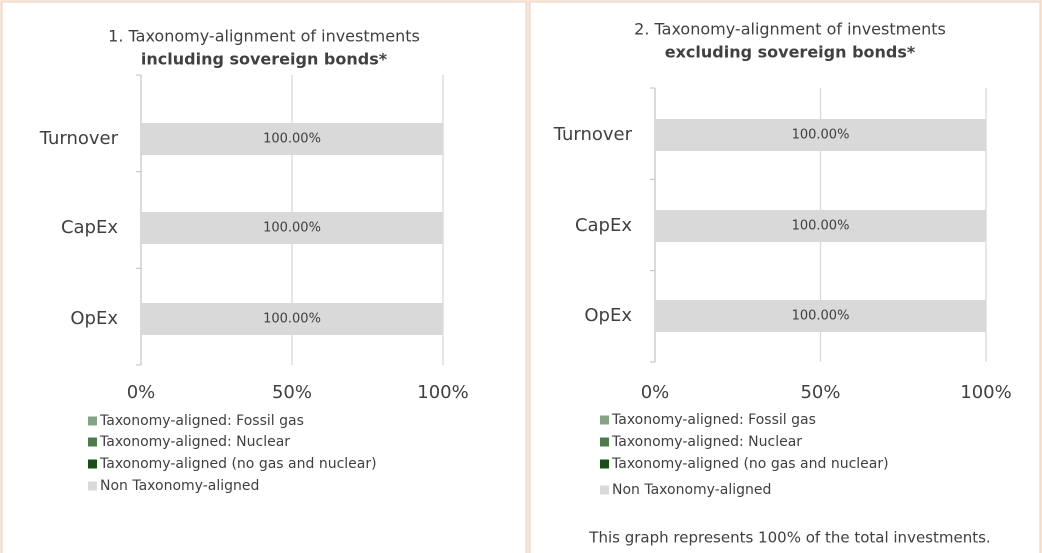  Describe the element at coordinates (790, 52) in the screenshot. I see `chart-subtitle: excluding sovereign bonds*` at that location.